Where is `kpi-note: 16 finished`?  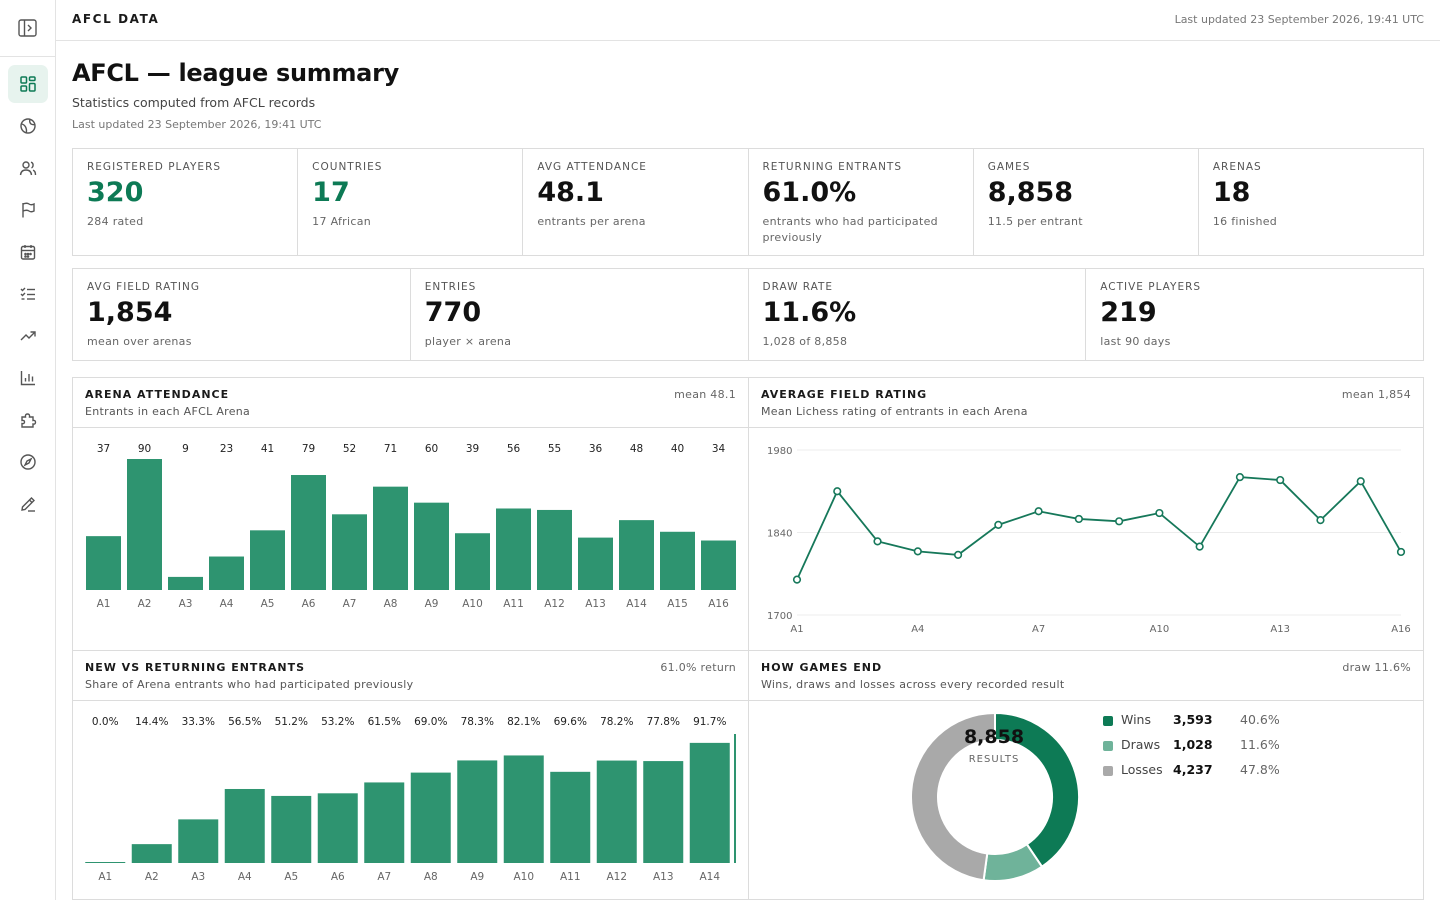 kpi-note: 16 finished is located at coordinates (1245, 221).